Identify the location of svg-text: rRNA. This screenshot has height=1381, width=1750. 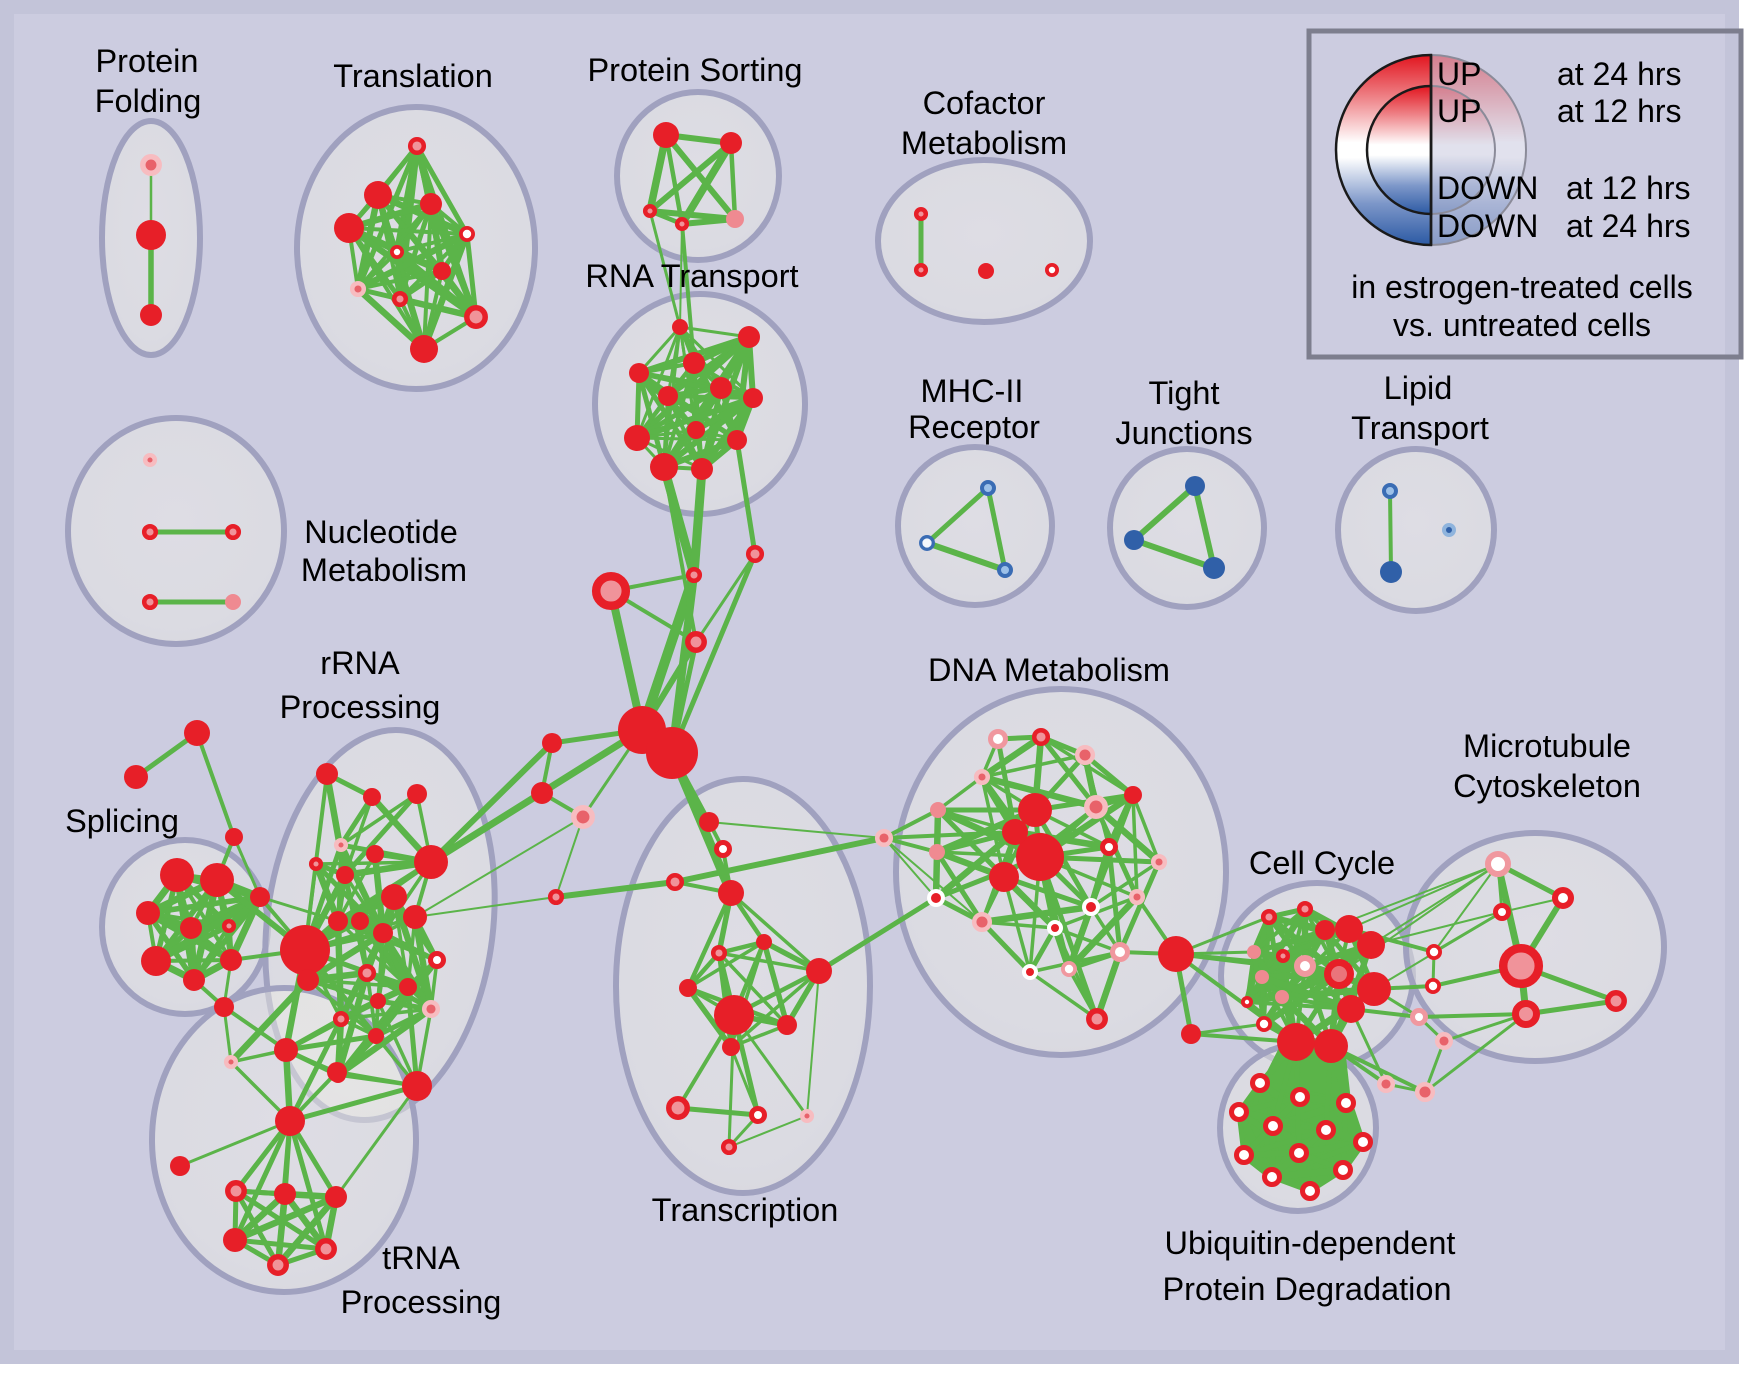
(360, 663).